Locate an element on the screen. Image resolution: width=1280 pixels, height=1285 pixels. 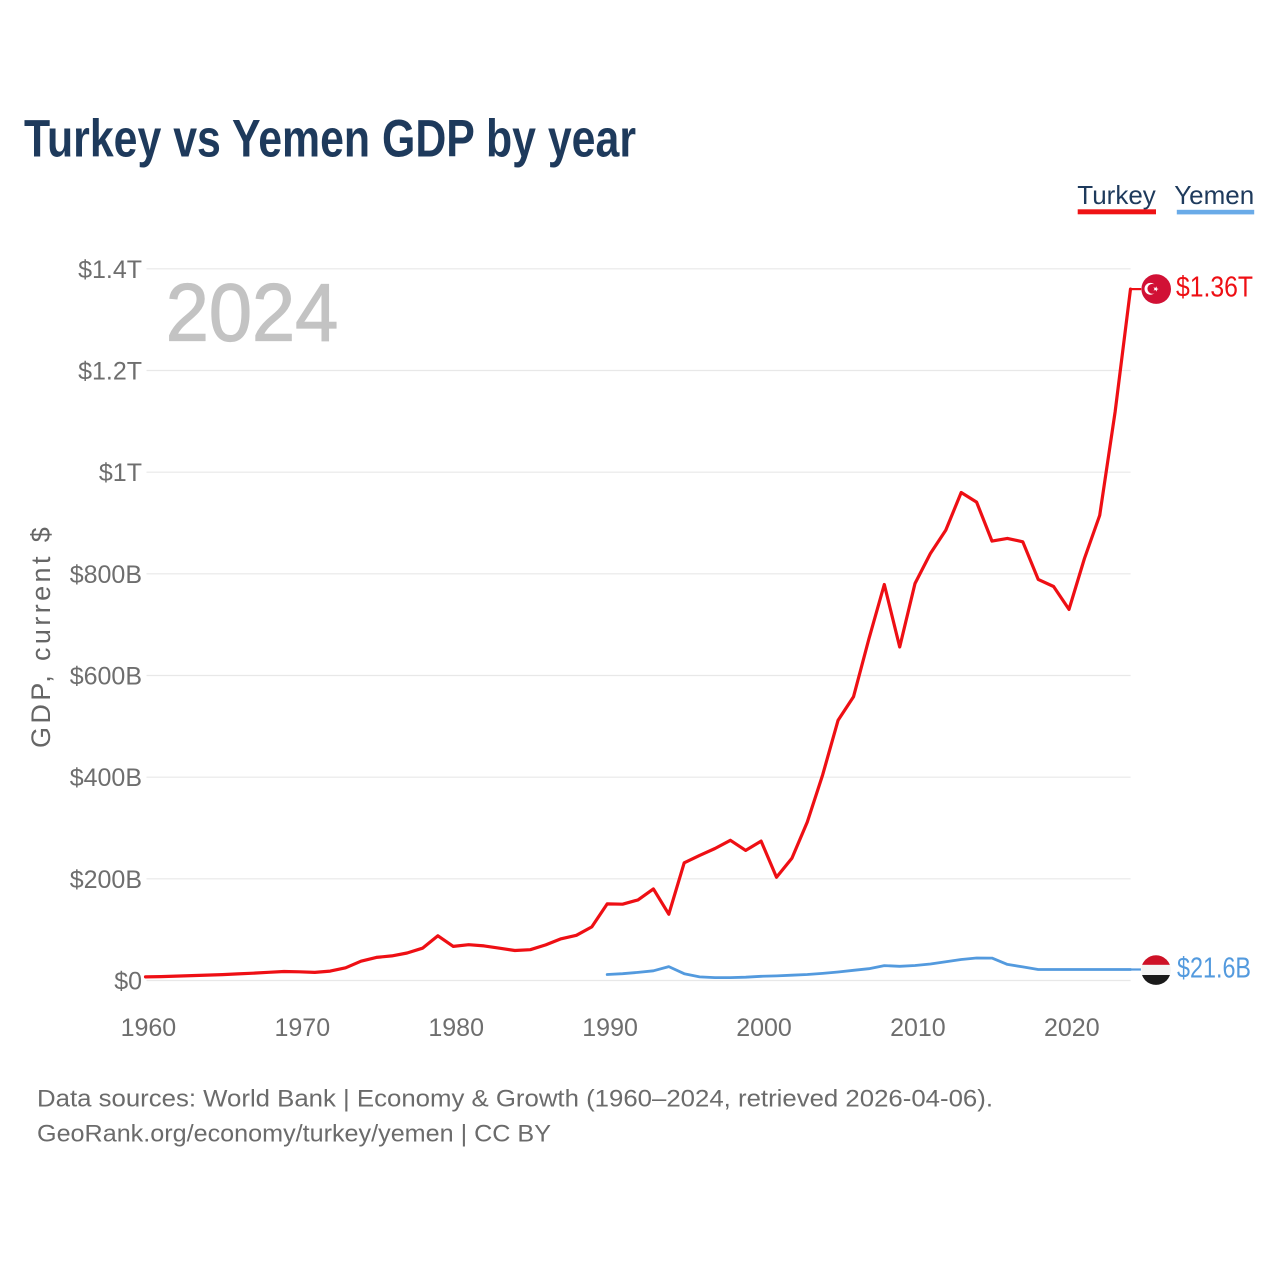
svg-text: $200B is located at coordinates (106, 880).